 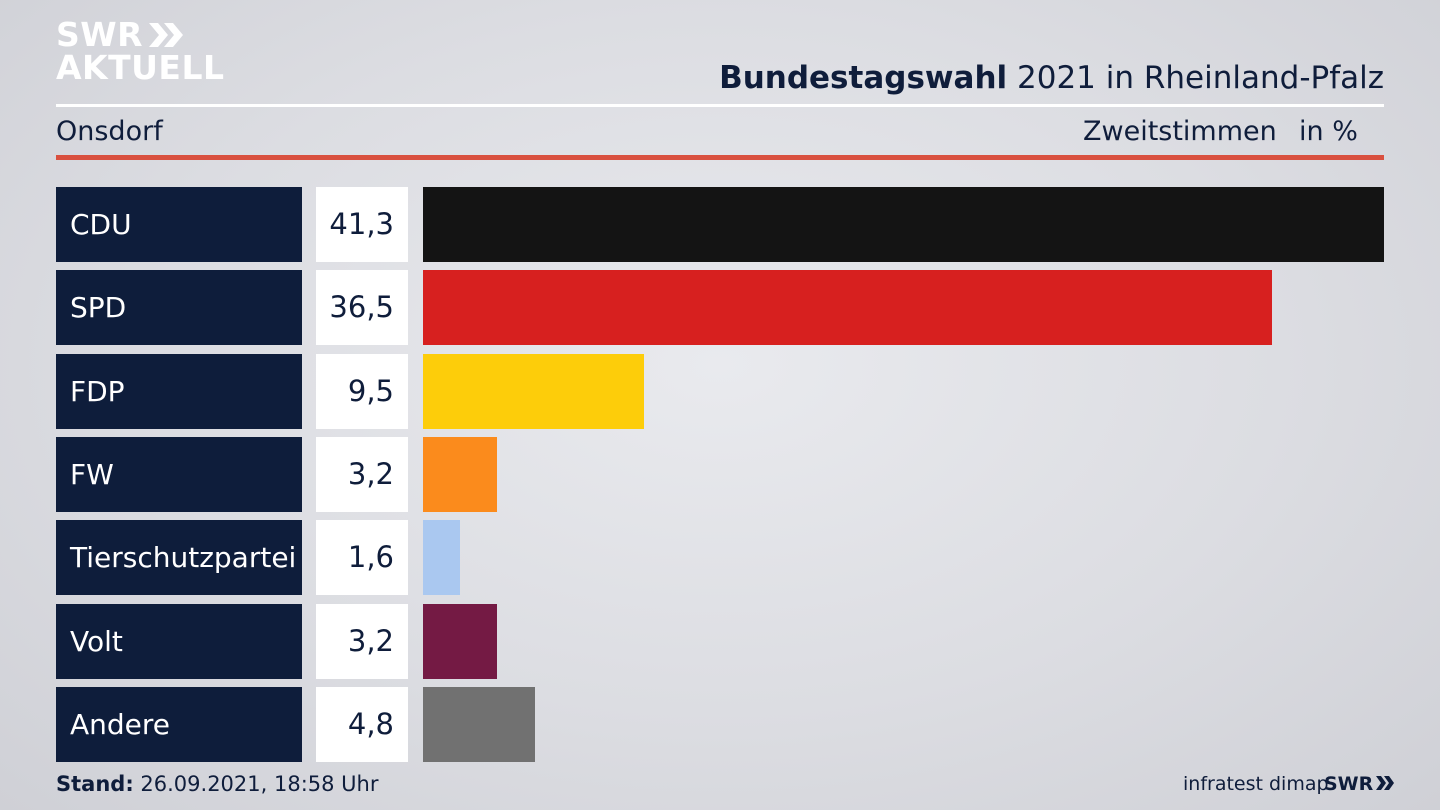 I want to click on bar-row: FW 3,2, so click(x=720, y=474).